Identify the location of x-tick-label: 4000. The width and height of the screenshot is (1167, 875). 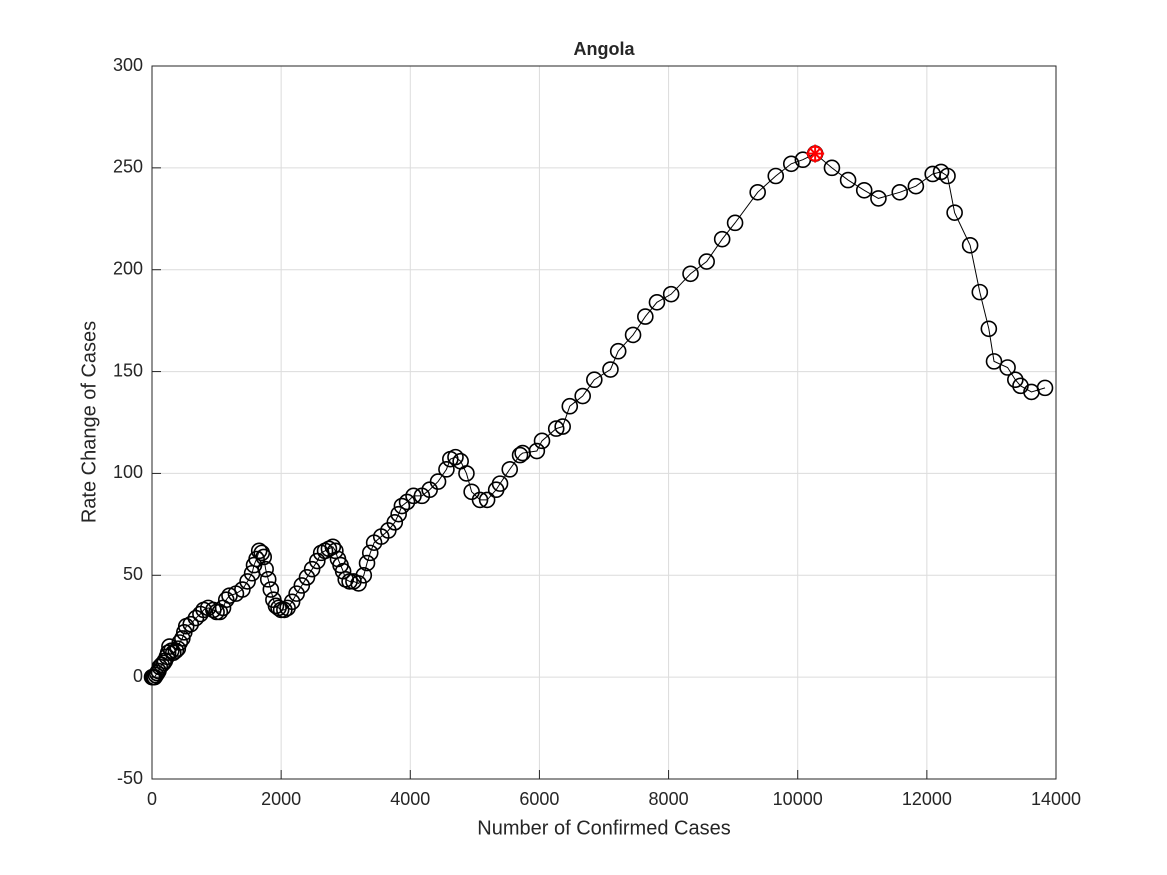
(410, 799).